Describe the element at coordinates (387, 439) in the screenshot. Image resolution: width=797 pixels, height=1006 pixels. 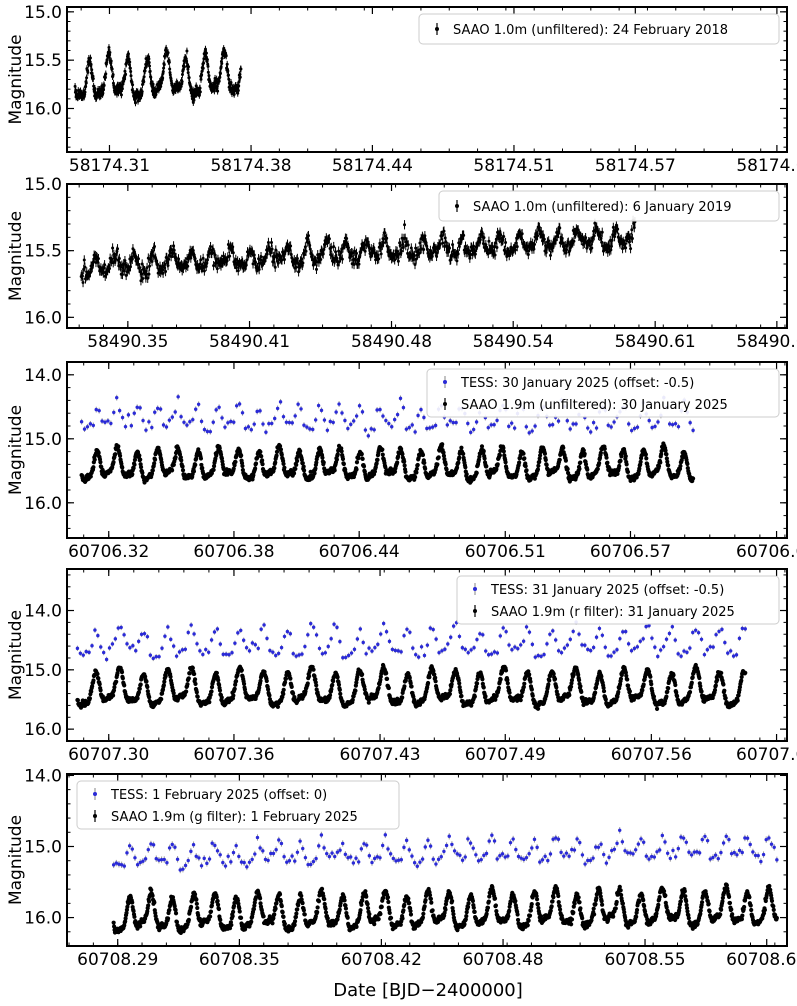
I see `panel-3-data` at that location.